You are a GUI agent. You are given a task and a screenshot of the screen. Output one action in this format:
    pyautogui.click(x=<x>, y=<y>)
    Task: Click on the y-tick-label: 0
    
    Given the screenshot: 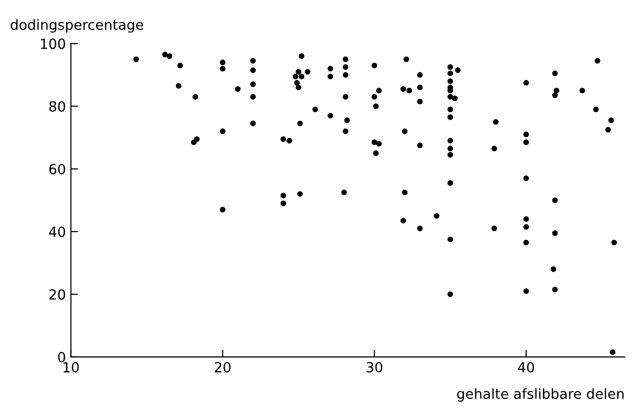 What is the action you would take?
    pyautogui.click(x=62, y=357)
    